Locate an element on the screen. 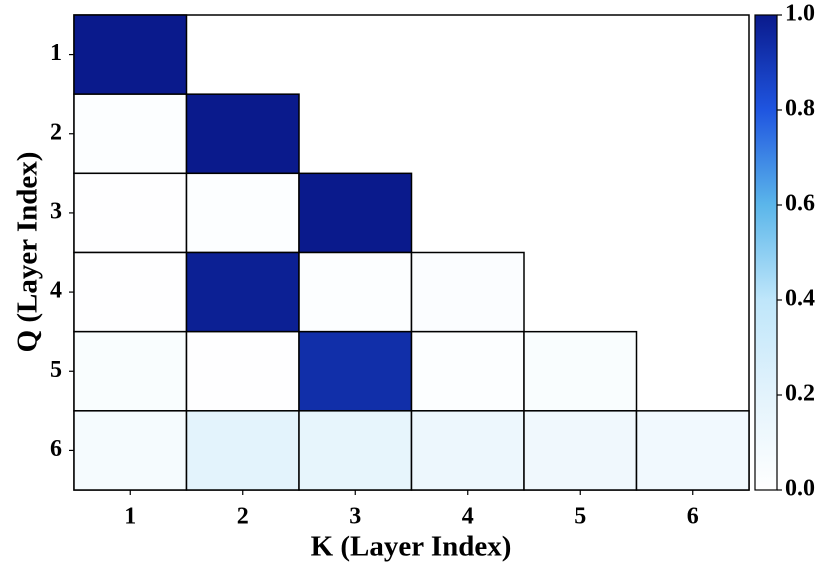 This screenshot has width=830, height=571. x-axis-label: K (Layer Index) is located at coordinates (411, 547).